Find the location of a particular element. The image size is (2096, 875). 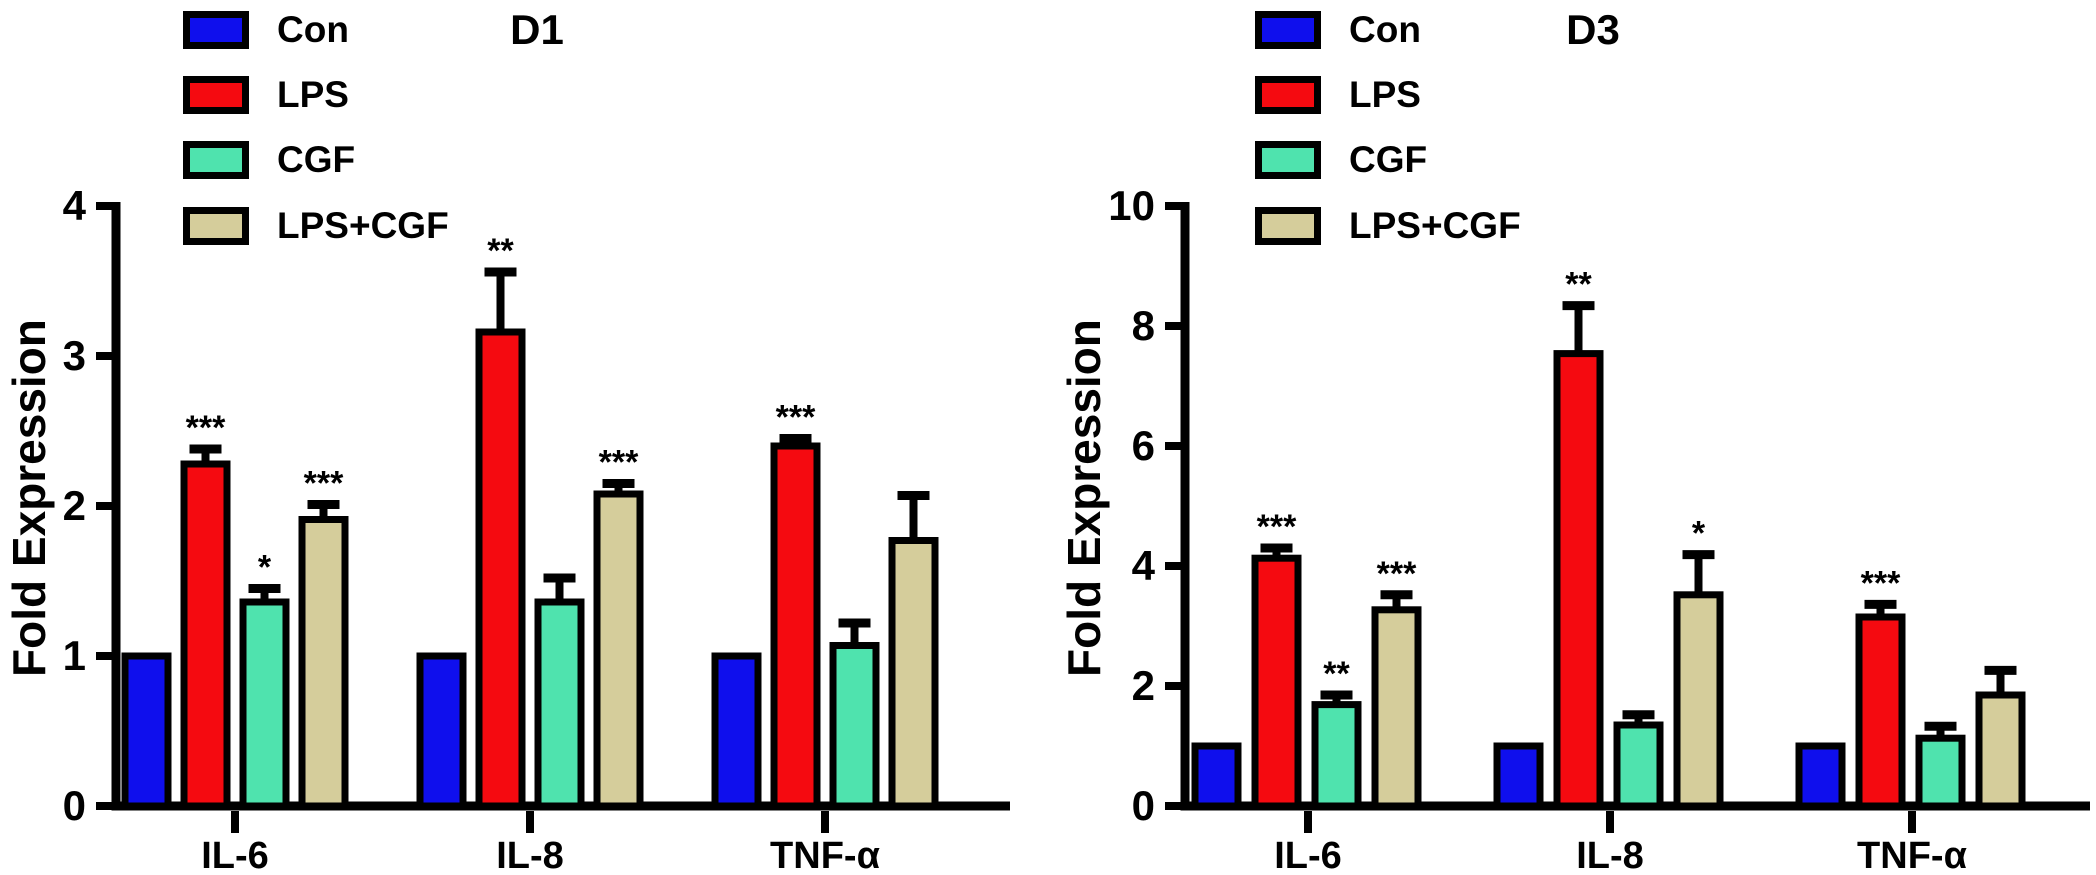

chart-title-d3: D3 is located at coordinates (1593, 29).